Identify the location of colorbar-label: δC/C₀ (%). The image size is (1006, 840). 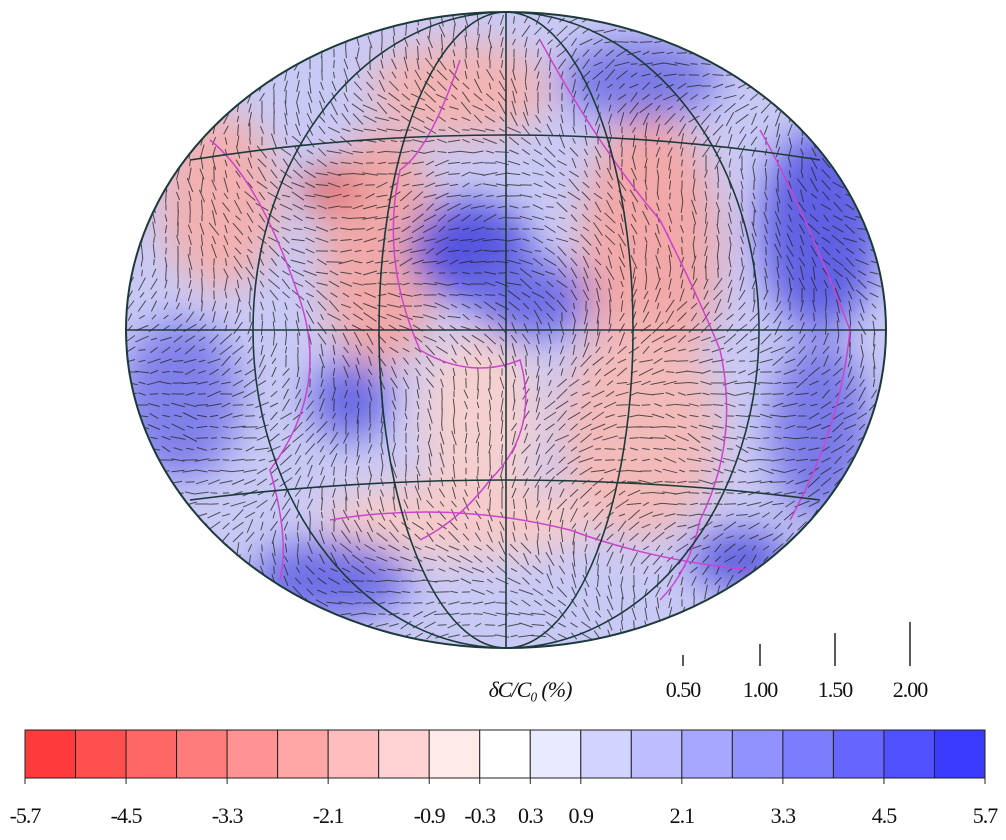
(530, 689).